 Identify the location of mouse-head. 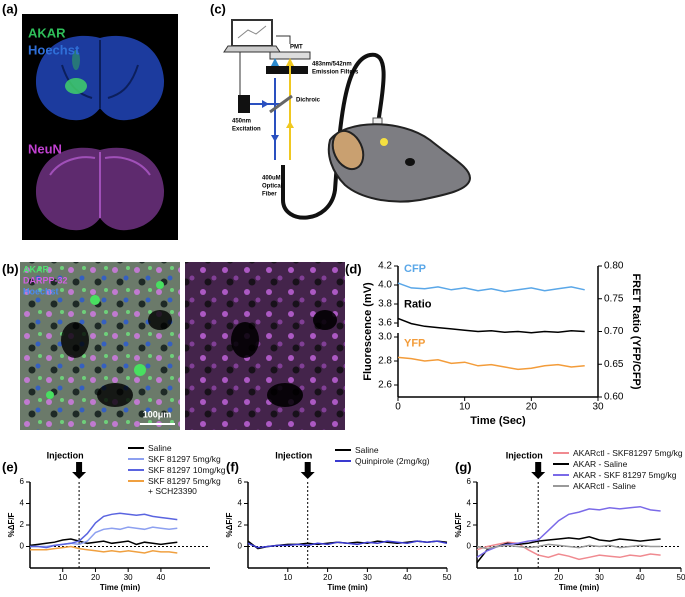
(399, 163).